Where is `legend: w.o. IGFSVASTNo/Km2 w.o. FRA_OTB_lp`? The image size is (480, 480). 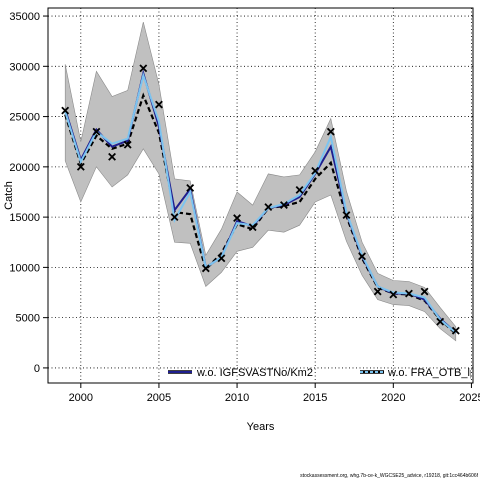
legend: w.o. IGFSVASTNo/Km2 w.o. FRA_OTB_lp is located at coordinates (322, 373).